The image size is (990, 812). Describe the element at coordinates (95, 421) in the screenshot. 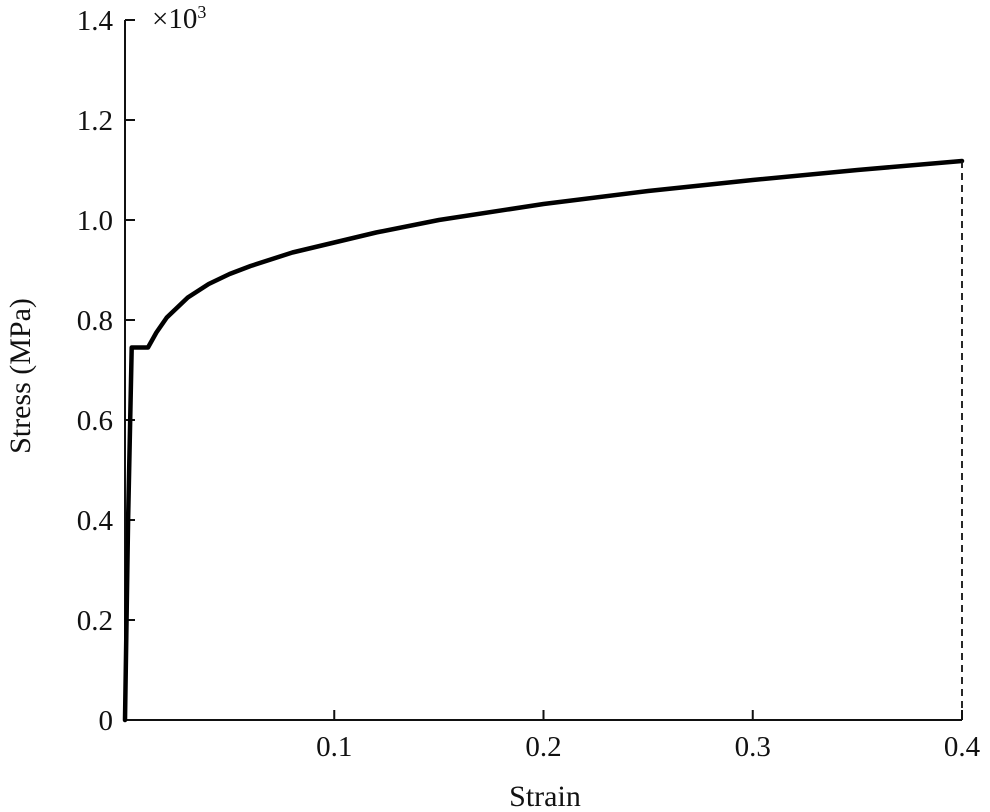

I see `y-tick-label: 0.6` at that location.